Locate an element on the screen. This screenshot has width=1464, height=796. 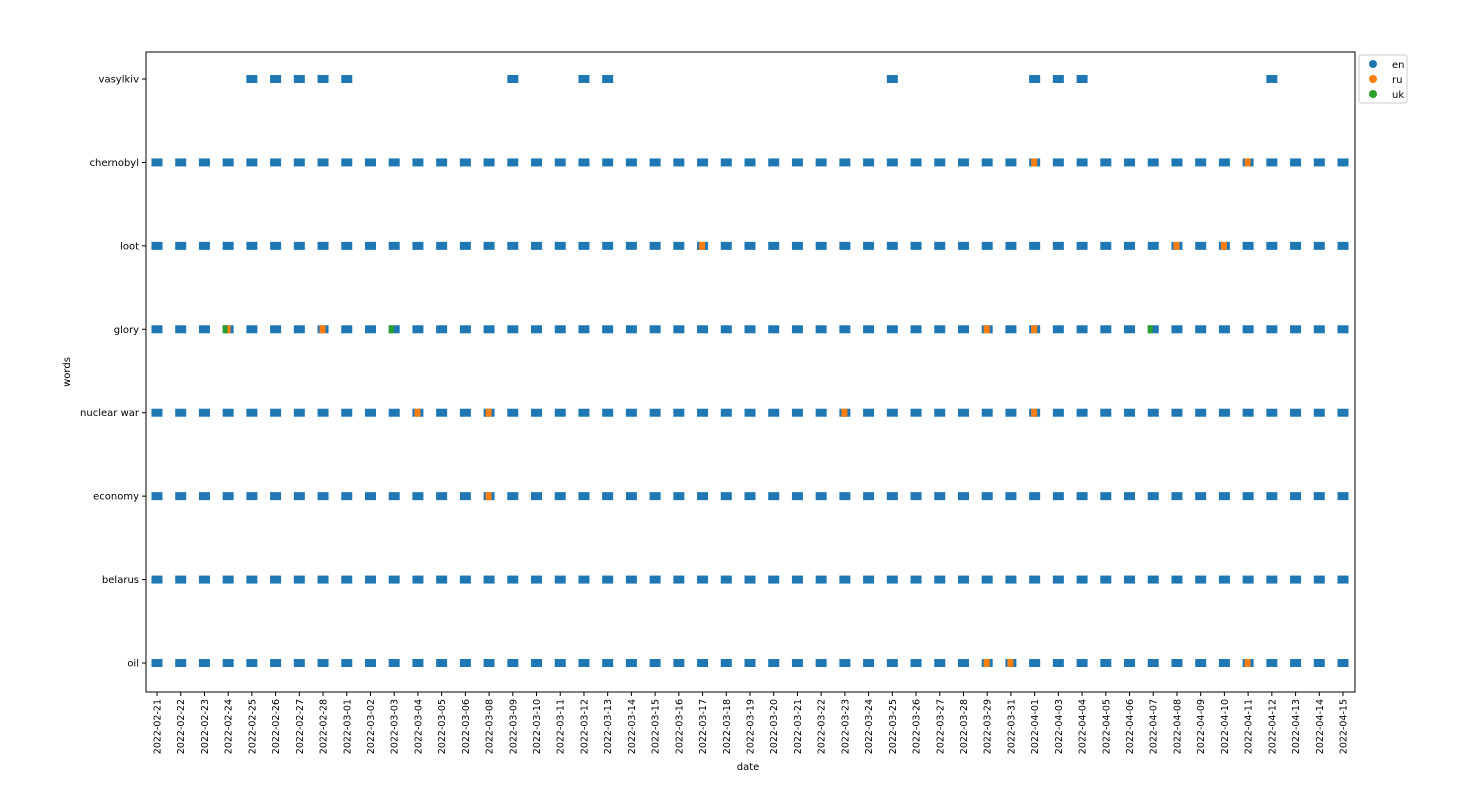
point-ru-oil is located at coordinates (986, 663).